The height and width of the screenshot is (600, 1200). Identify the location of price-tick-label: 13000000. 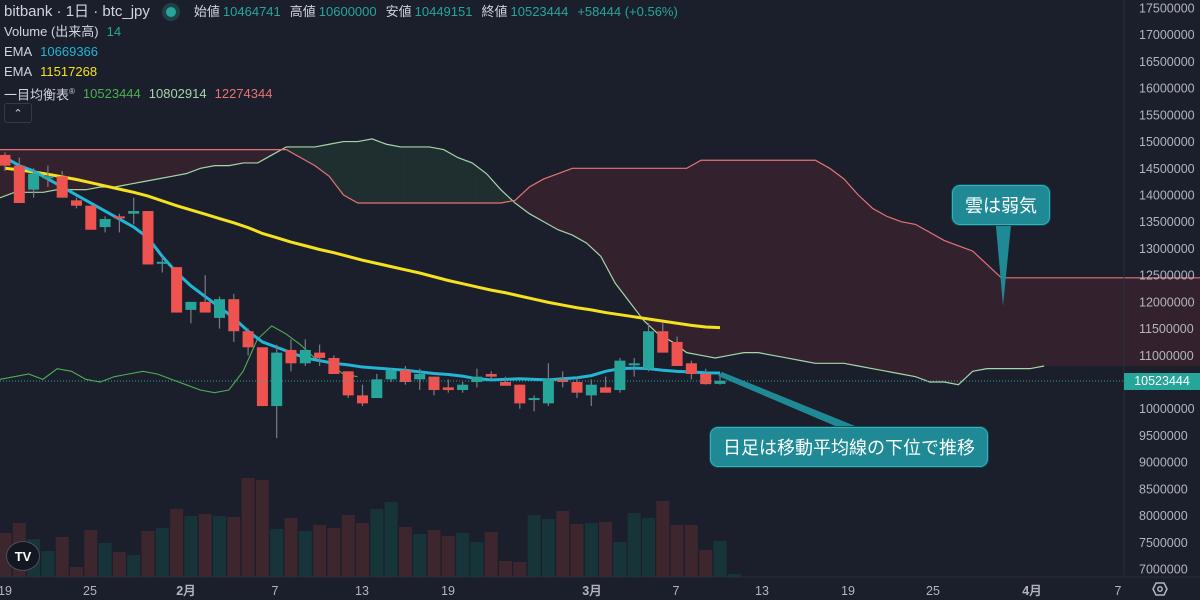
(1167, 249).